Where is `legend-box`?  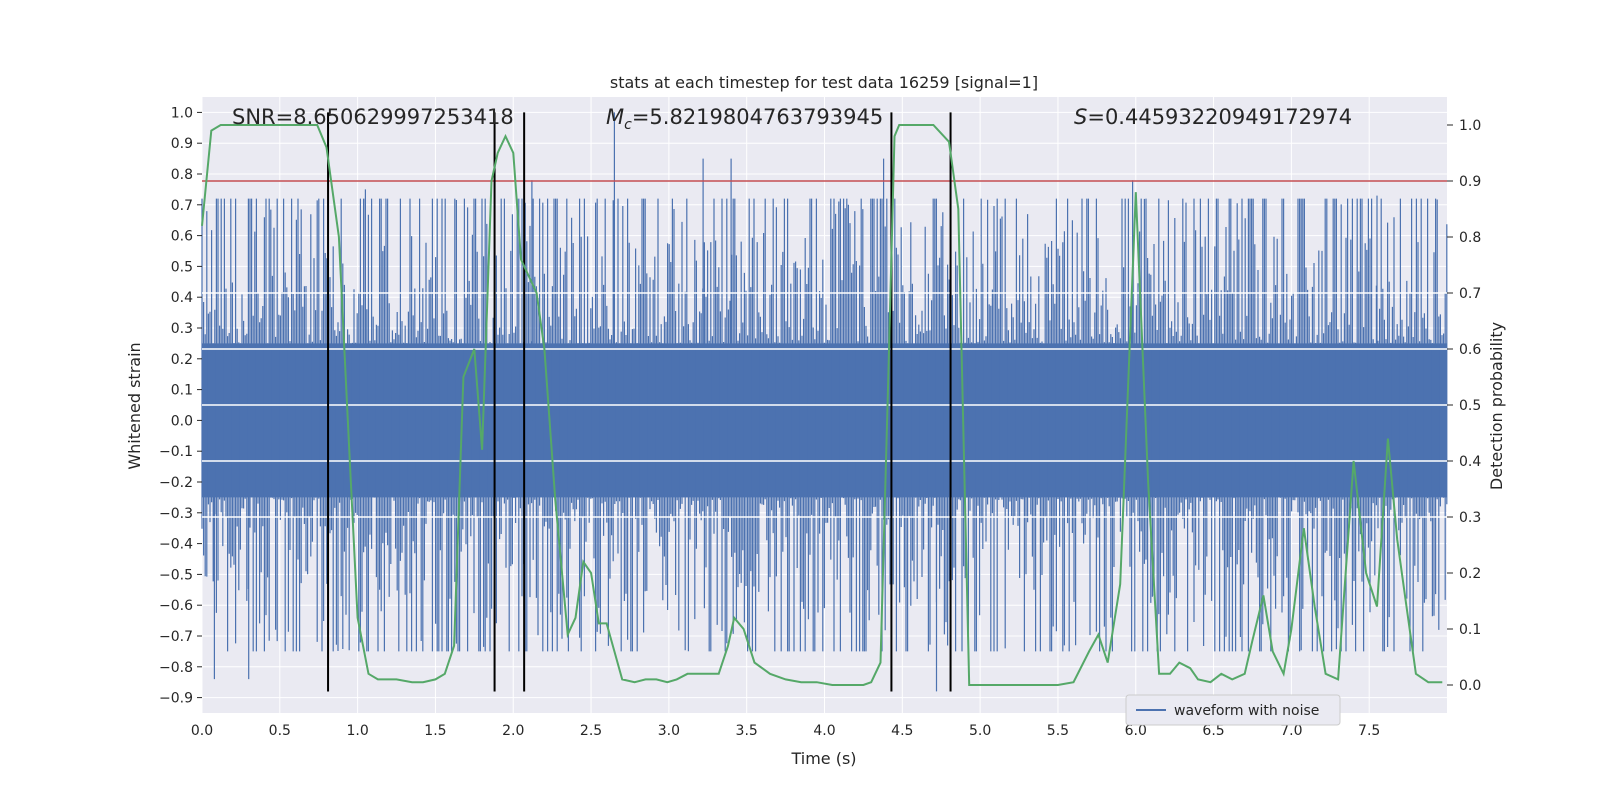 legend-box is located at coordinates (1233, 710).